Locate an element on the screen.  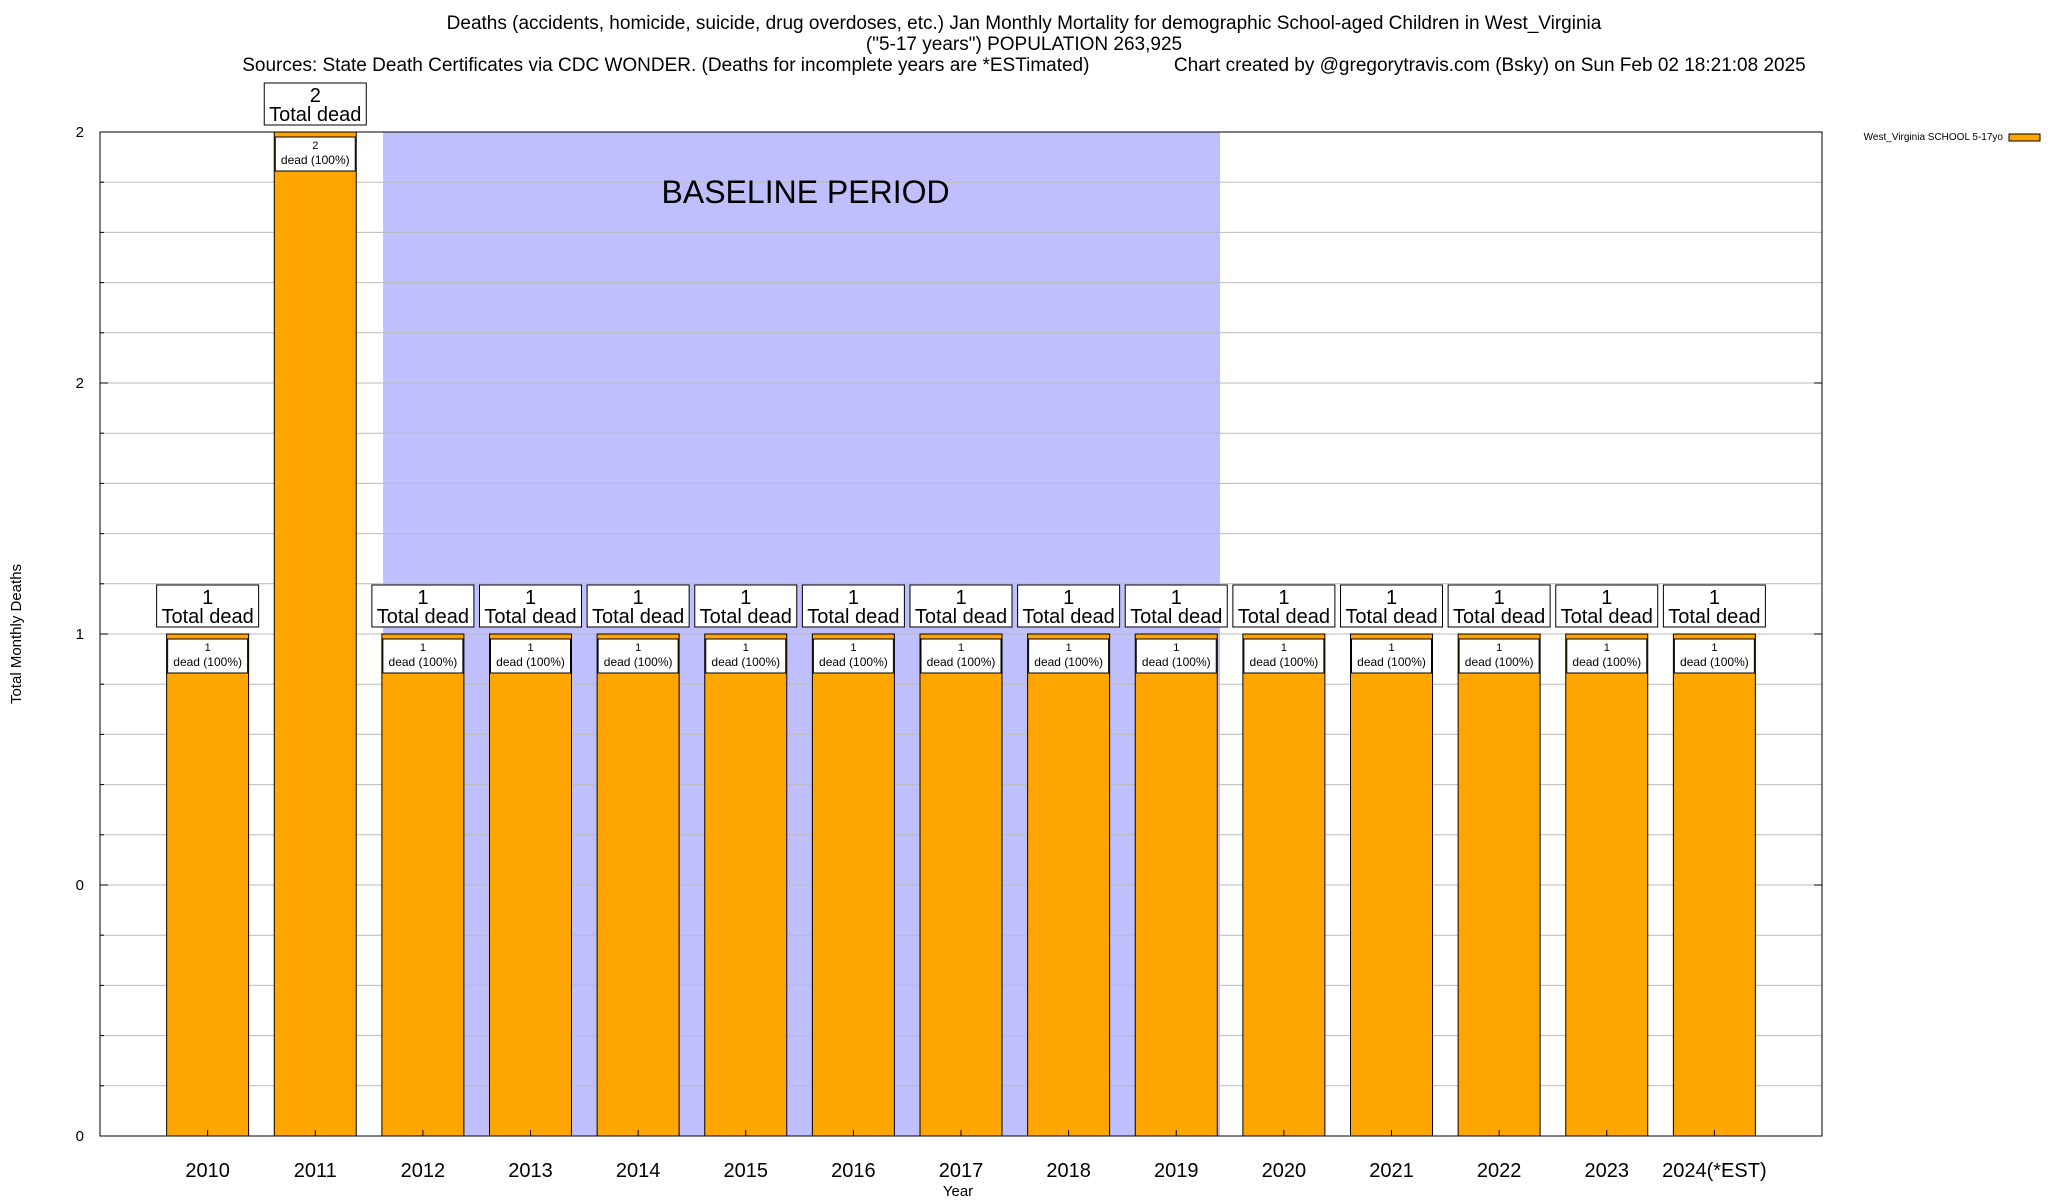
baseline-period-label: BASELINE PERIOD is located at coordinates (806, 192).